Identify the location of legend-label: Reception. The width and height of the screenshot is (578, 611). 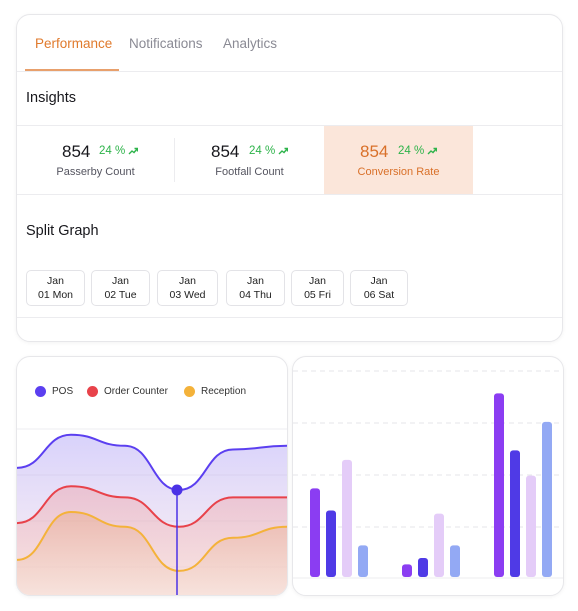
(224, 391).